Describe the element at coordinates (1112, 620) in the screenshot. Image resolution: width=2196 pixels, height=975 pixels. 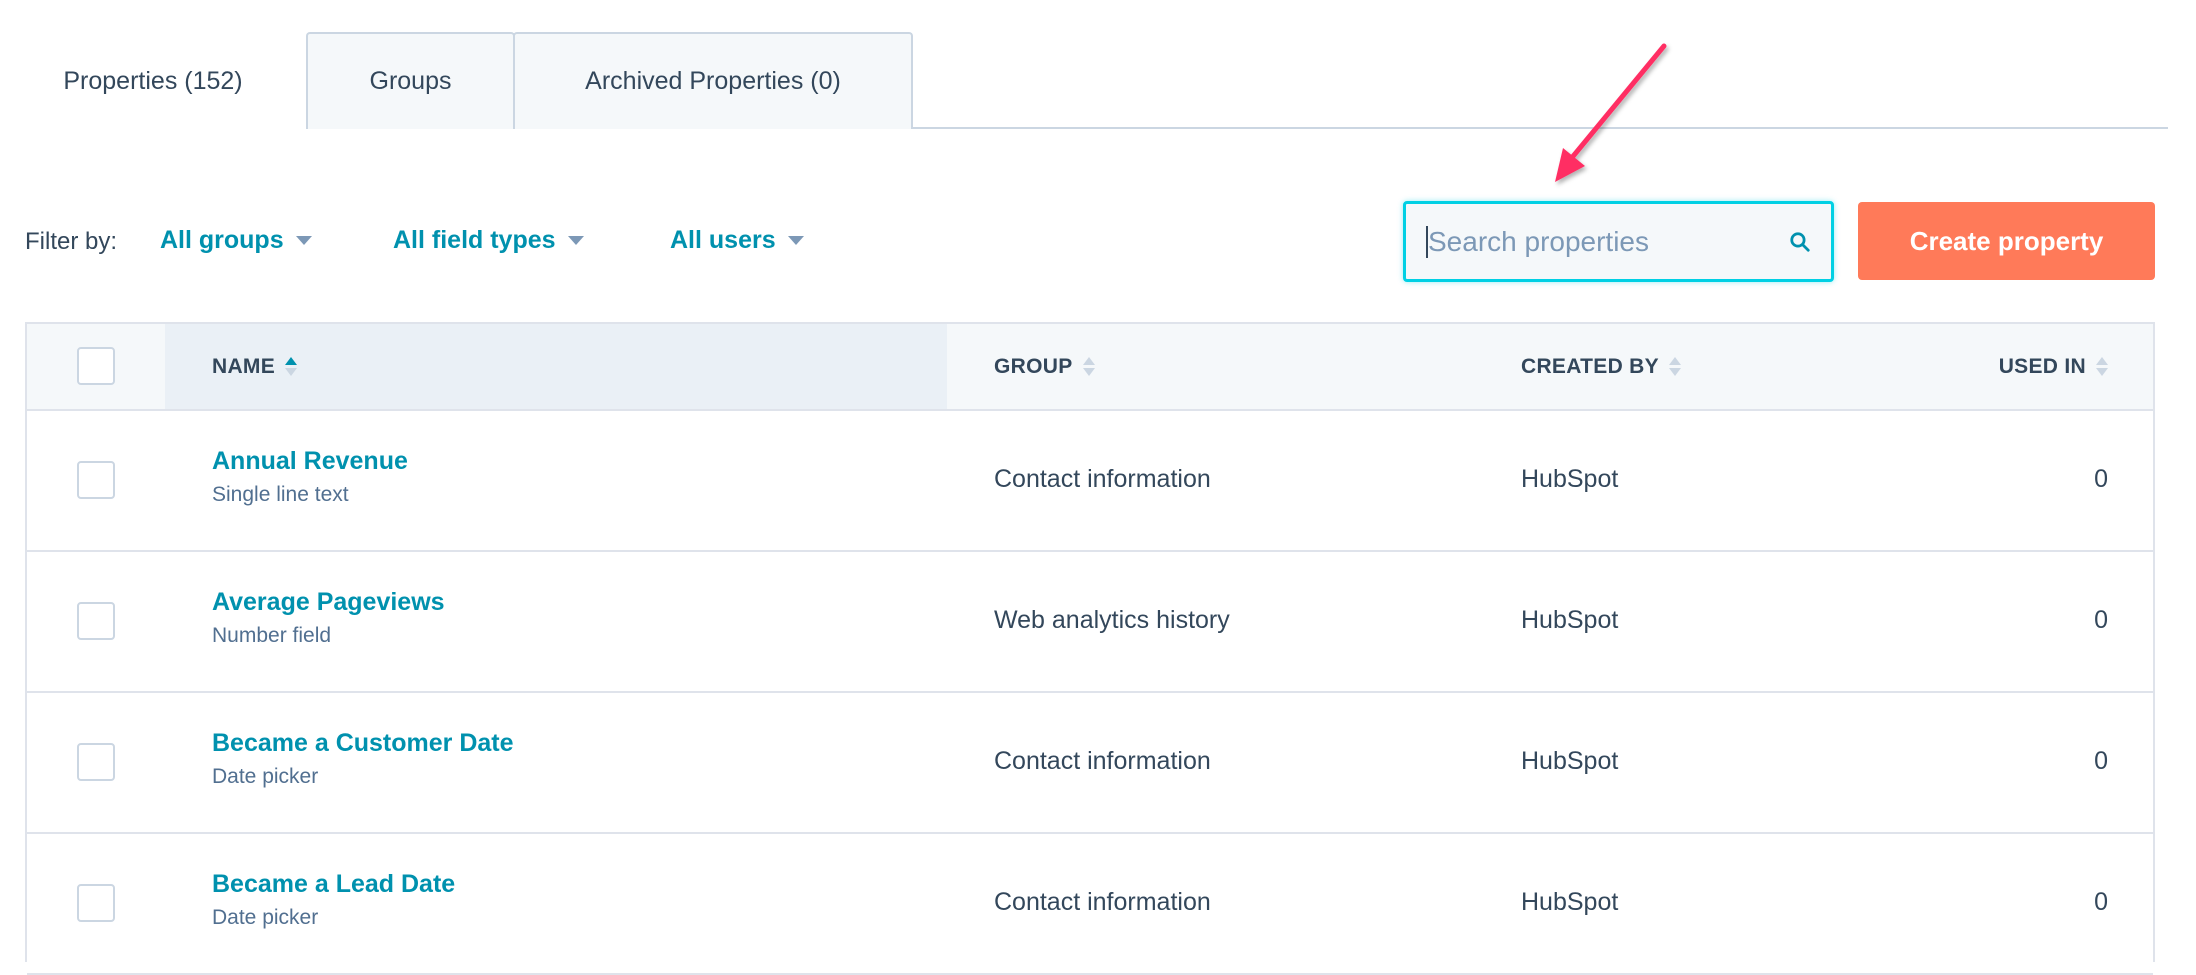
I see `property-group: Web analytics history` at that location.